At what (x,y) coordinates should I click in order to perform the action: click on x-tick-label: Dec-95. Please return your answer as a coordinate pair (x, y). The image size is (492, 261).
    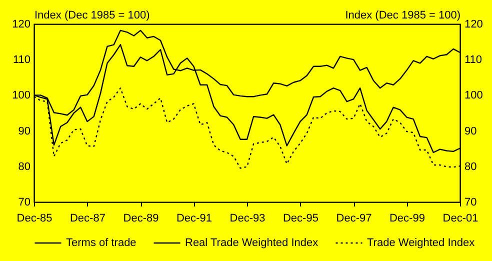
    Looking at the image, I should click on (300, 218).